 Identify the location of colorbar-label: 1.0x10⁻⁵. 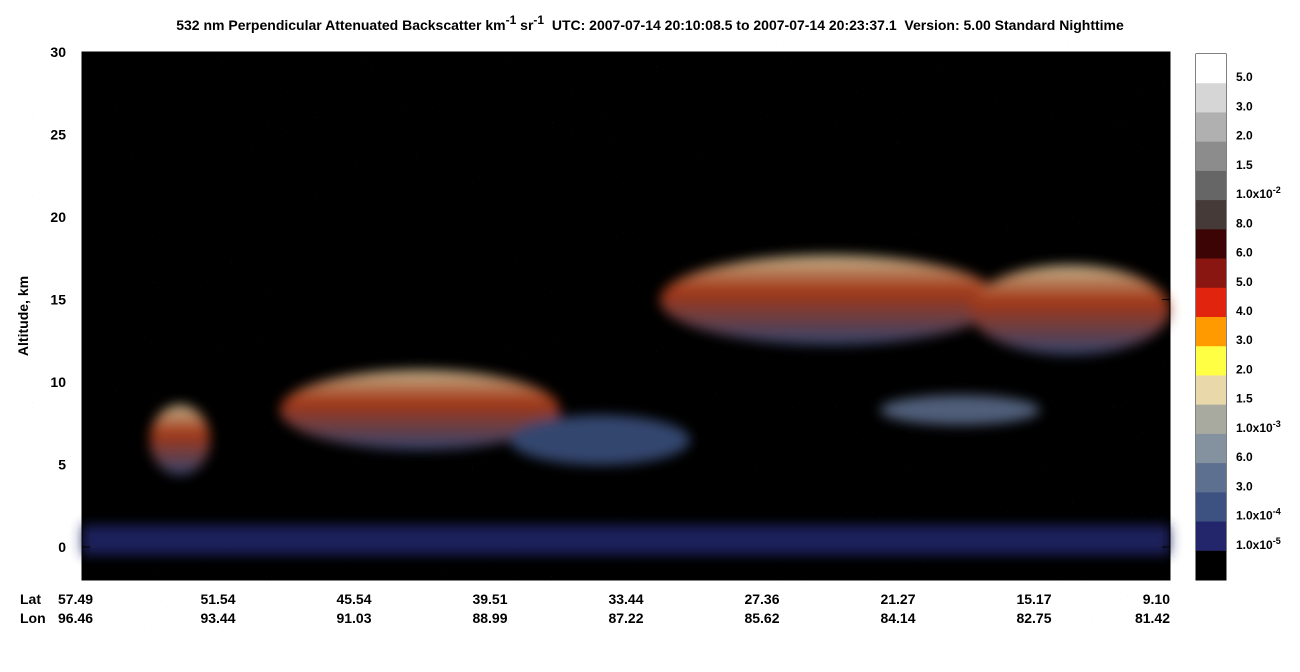
(1258, 544).